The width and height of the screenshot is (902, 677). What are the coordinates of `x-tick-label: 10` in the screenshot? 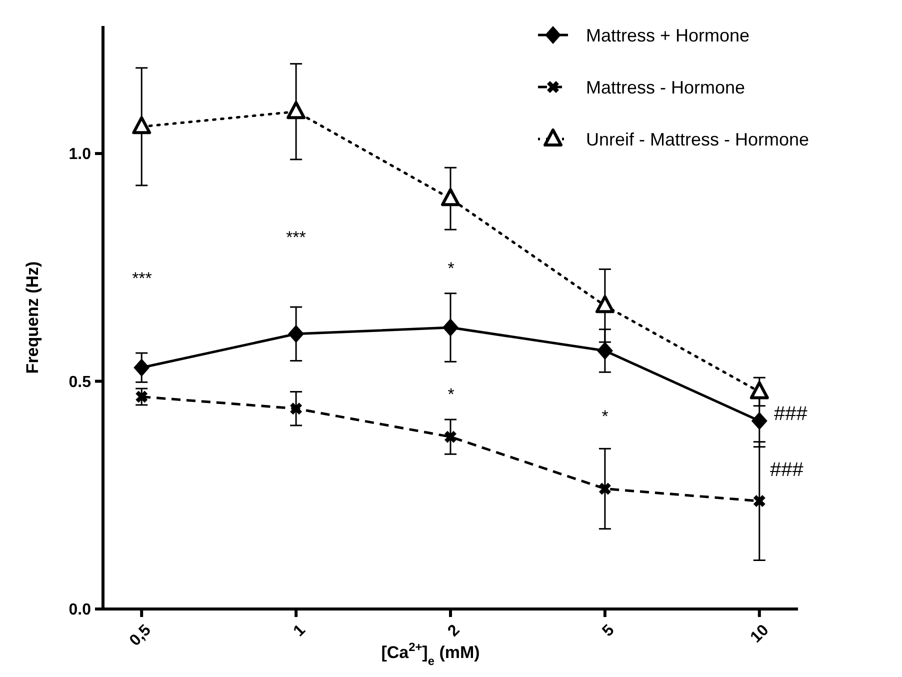 It's located at (760, 634).